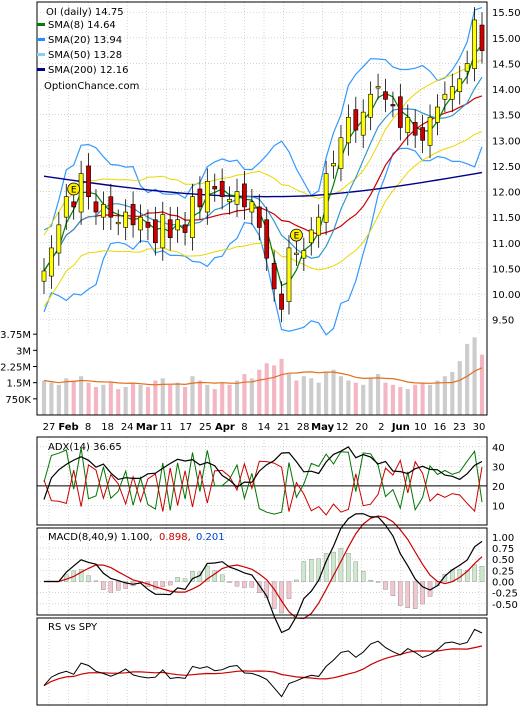 The width and height of the screenshot is (526, 706). I want to click on x-tick-label: May, so click(322, 427).